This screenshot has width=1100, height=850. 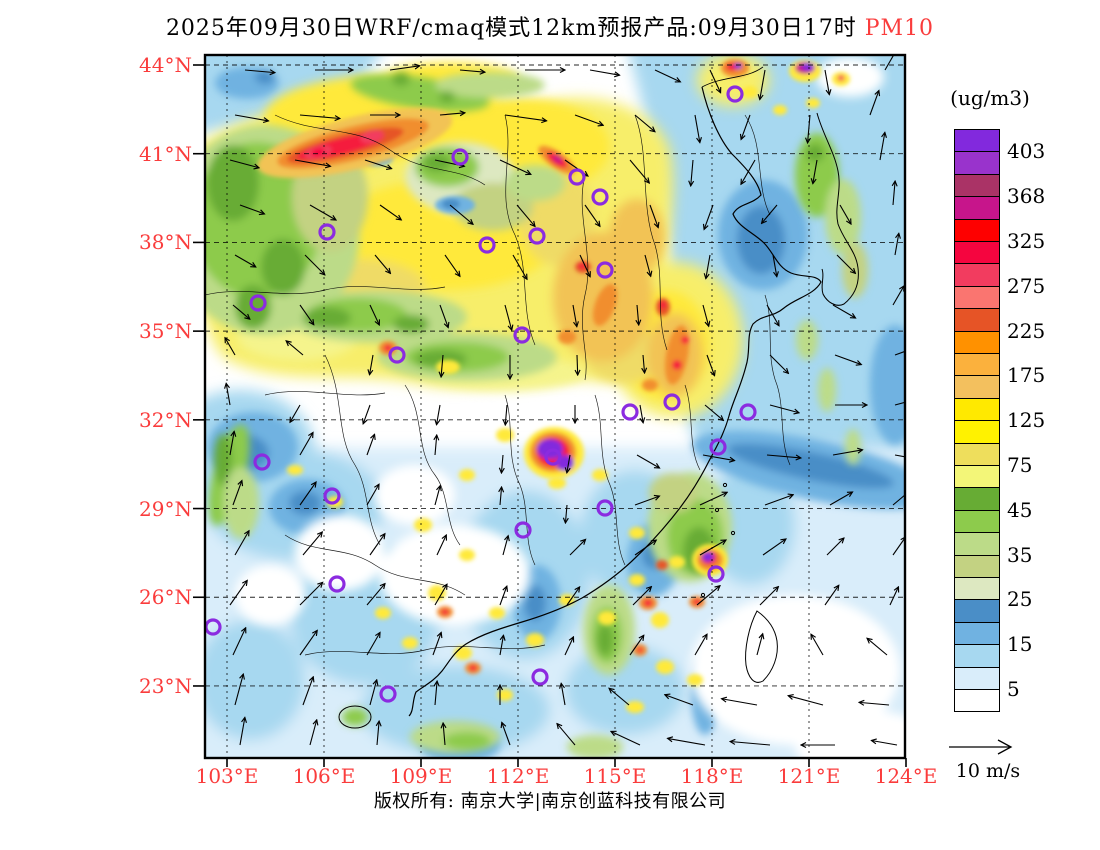 I want to click on legend-tick-value: 368, so click(x=1026, y=196).